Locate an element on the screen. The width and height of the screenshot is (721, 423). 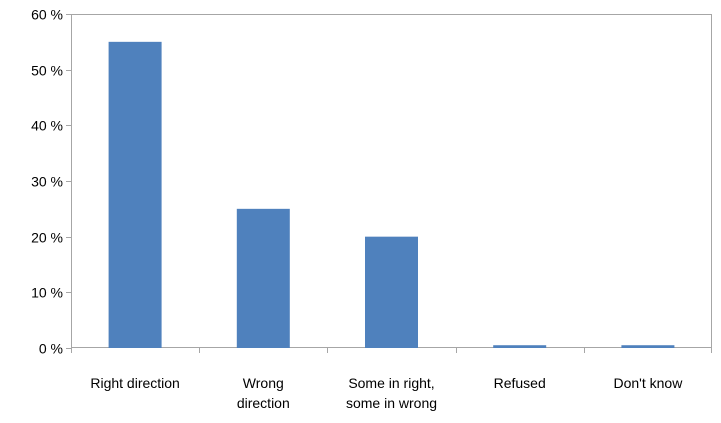
x-tick-label: Refused is located at coordinates (520, 383).